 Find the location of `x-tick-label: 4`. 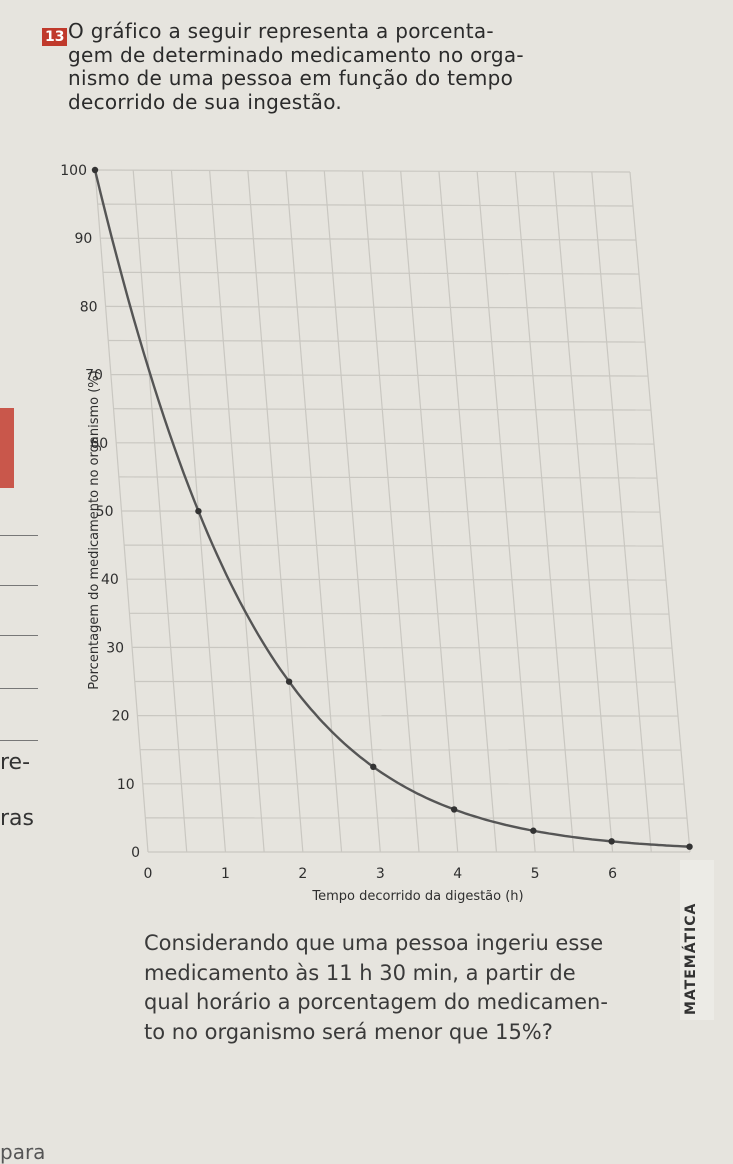

x-tick-label: 4 is located at coordinates (457, 874).